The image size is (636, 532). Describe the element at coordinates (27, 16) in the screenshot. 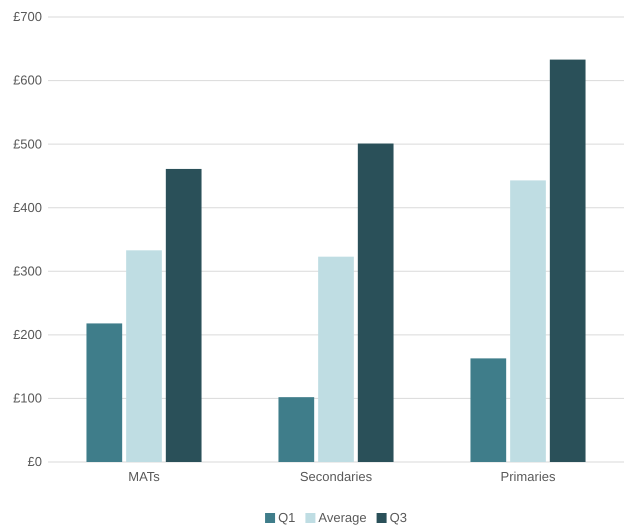

I see `y-tick-label: £700` at that location.